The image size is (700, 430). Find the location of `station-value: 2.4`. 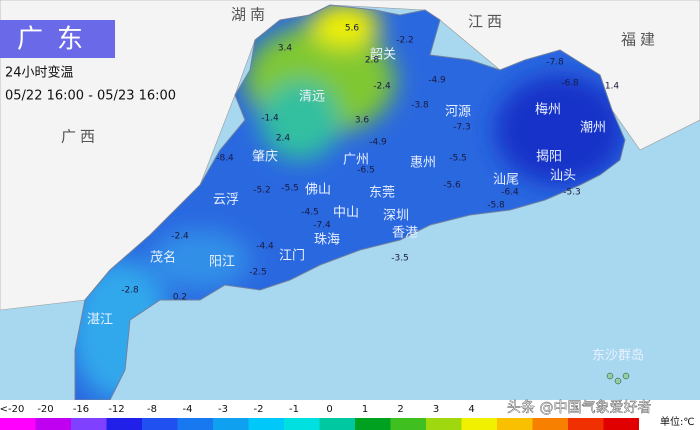

station-value: 2.4 is located at coordinates (283, 139).